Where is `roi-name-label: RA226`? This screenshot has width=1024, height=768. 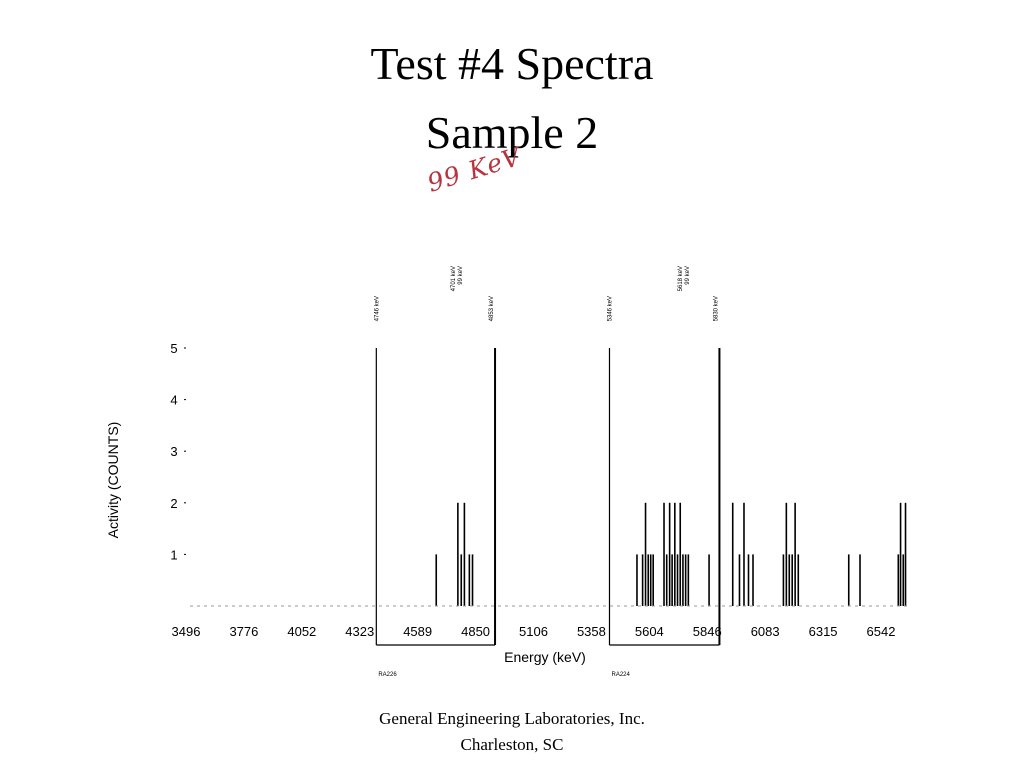
roi-name-label: RA226 is located at coordinates (387, 675).